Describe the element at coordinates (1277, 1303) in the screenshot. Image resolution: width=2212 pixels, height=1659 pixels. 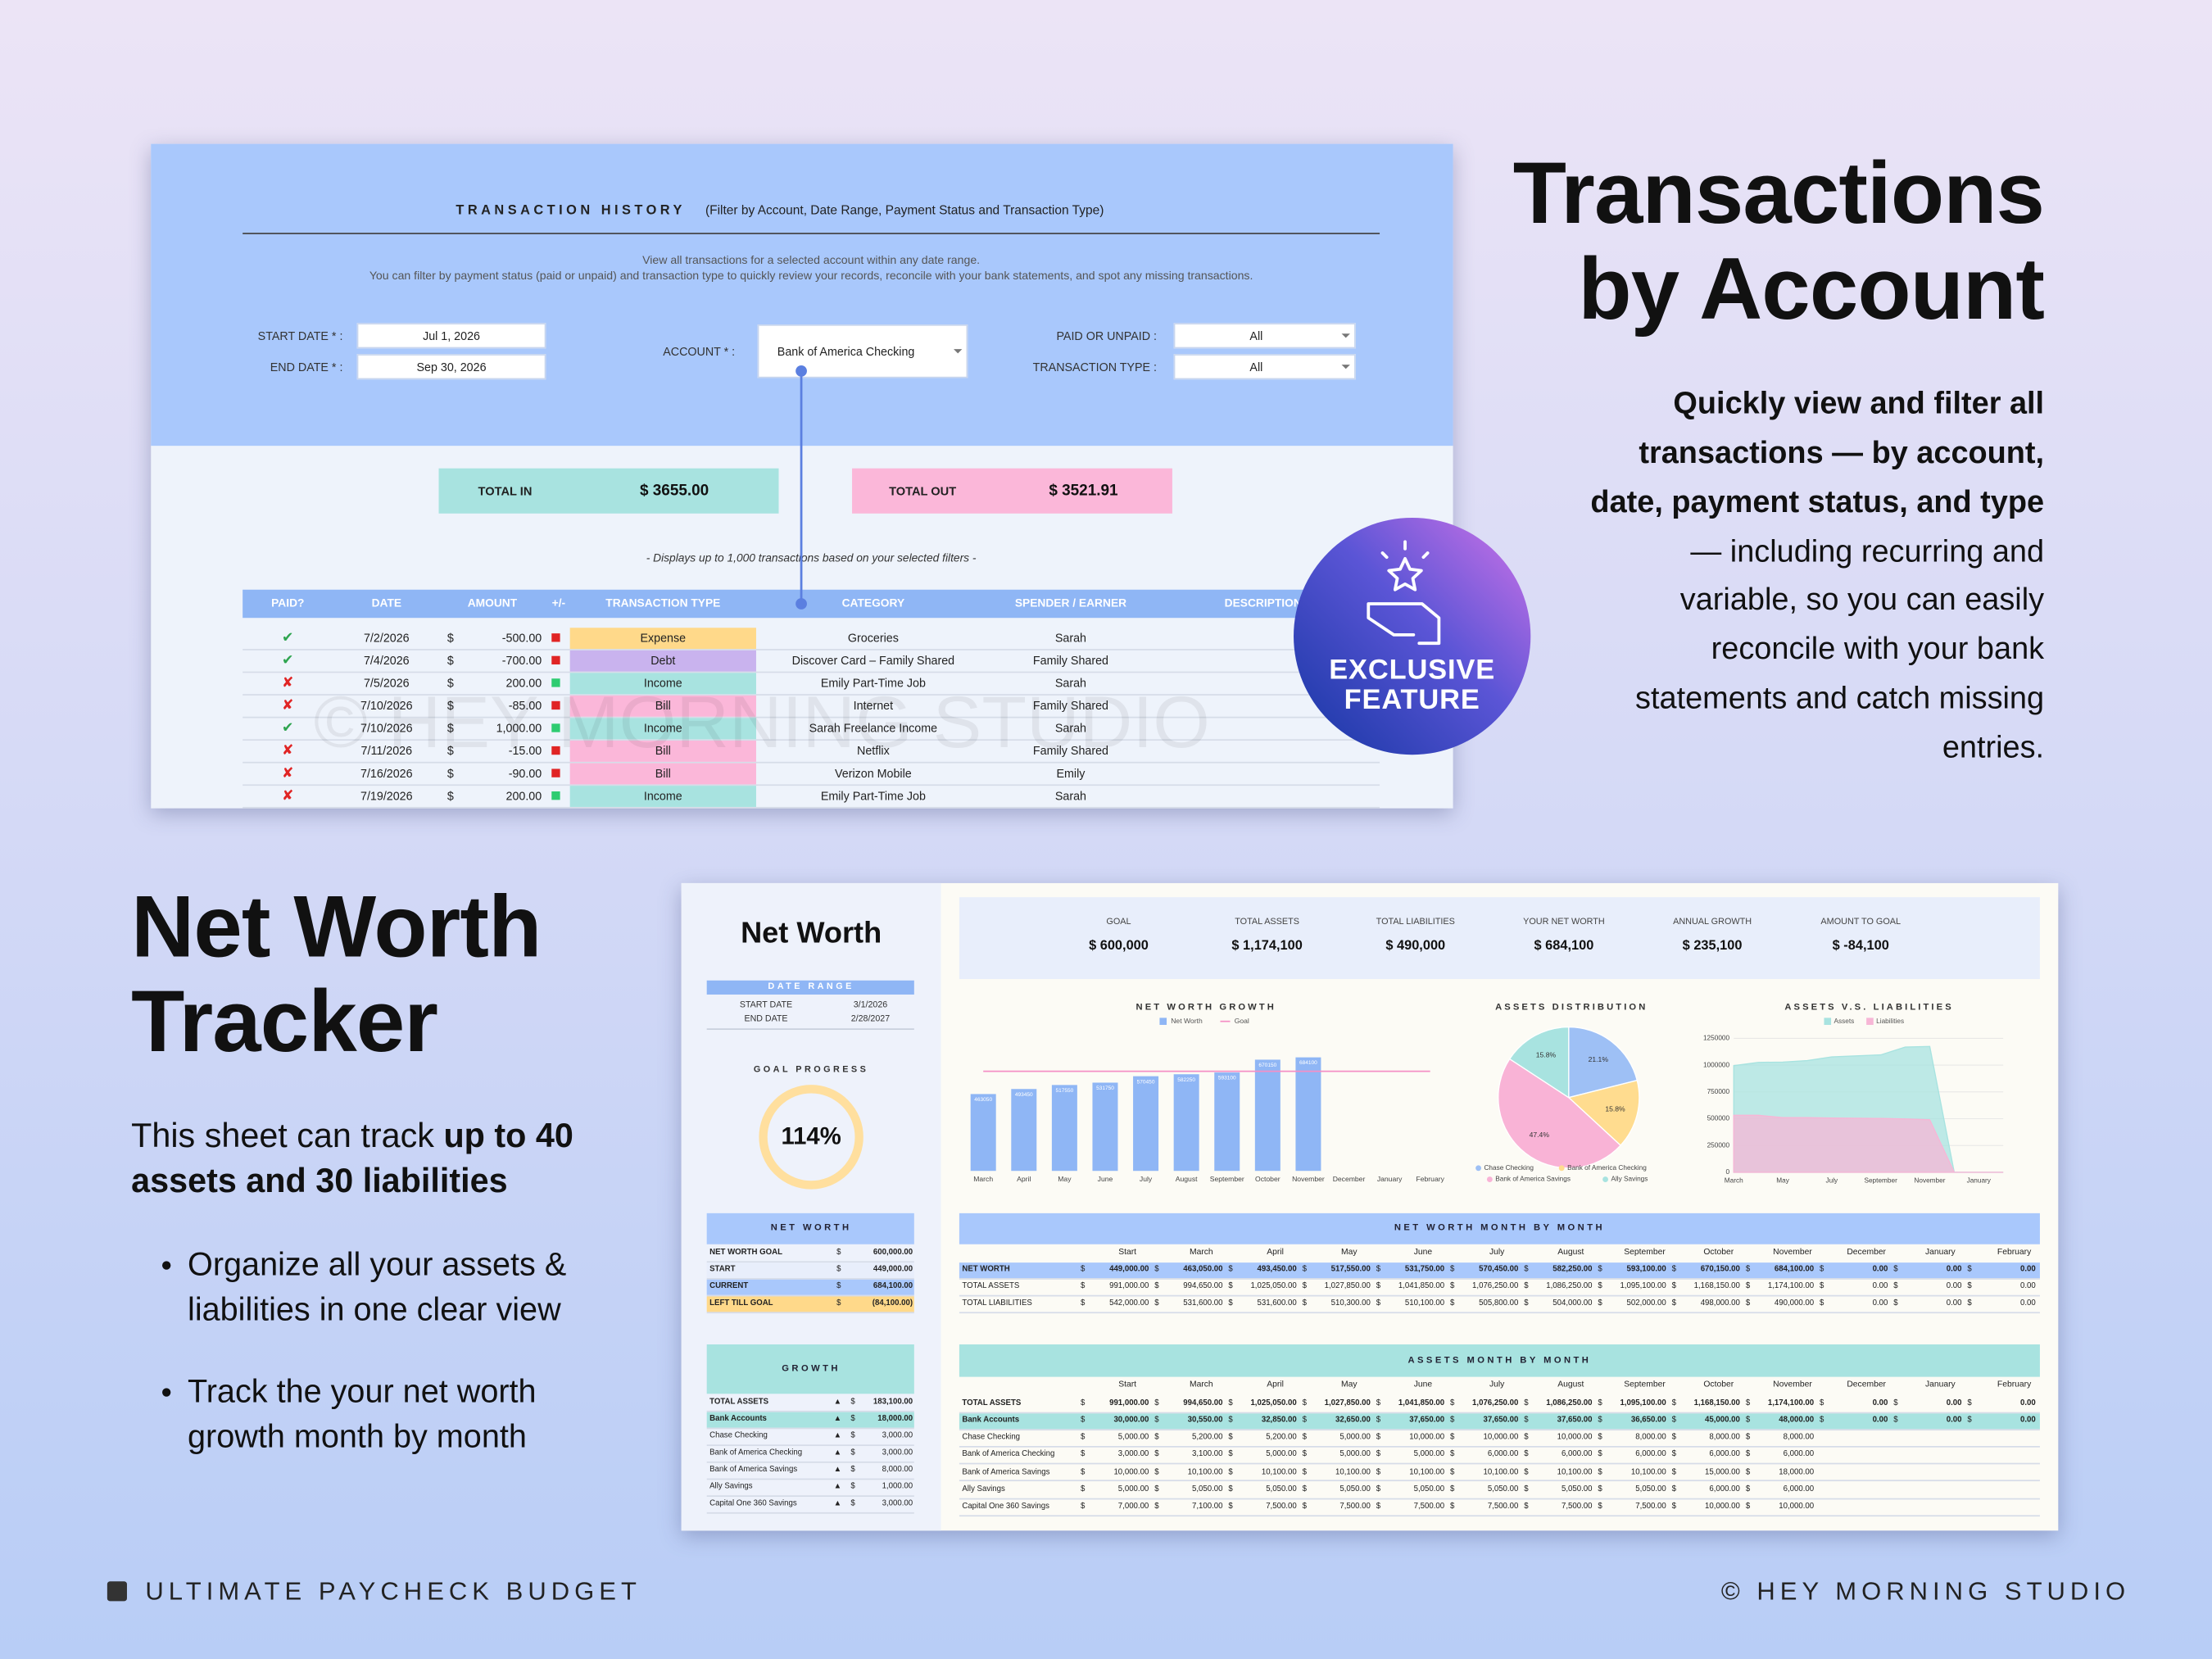
I see `cell-value: 531,600.00` at that location.